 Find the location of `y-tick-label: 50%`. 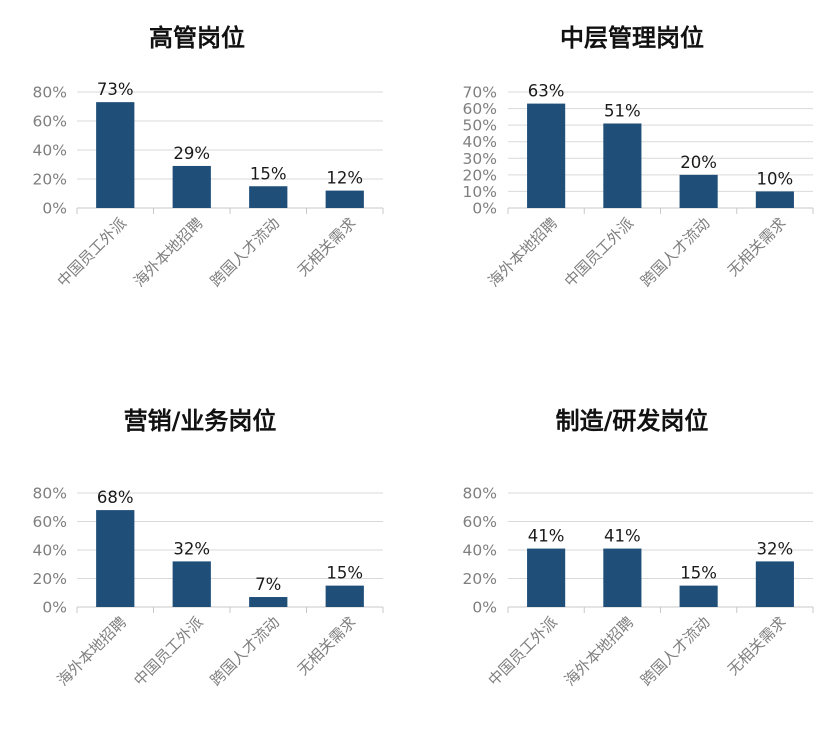

y-tick-label: 50% is located at coordinates (480, 126).